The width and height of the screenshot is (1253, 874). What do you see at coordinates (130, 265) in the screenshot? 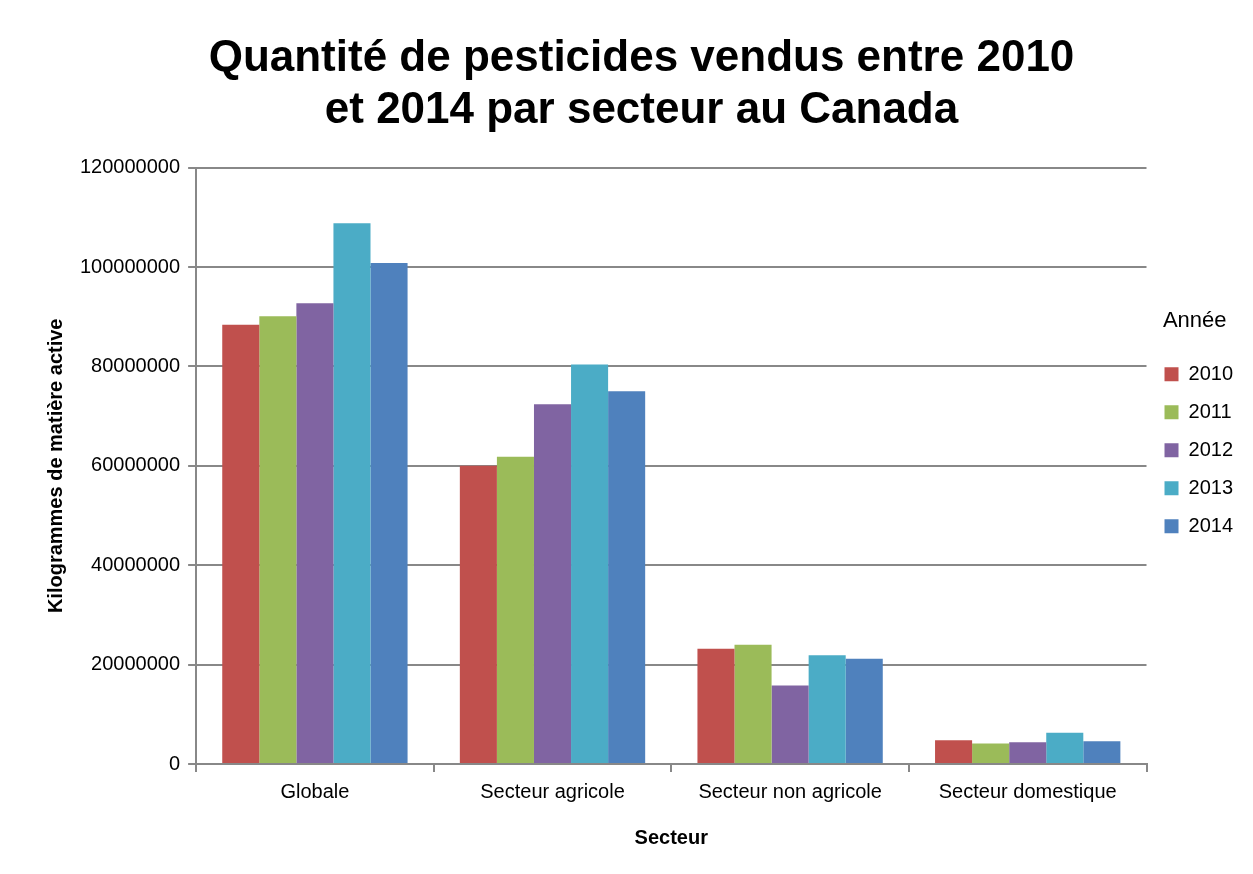
I see `y-tick-label: 100000000` at bounding box center [130, 265].